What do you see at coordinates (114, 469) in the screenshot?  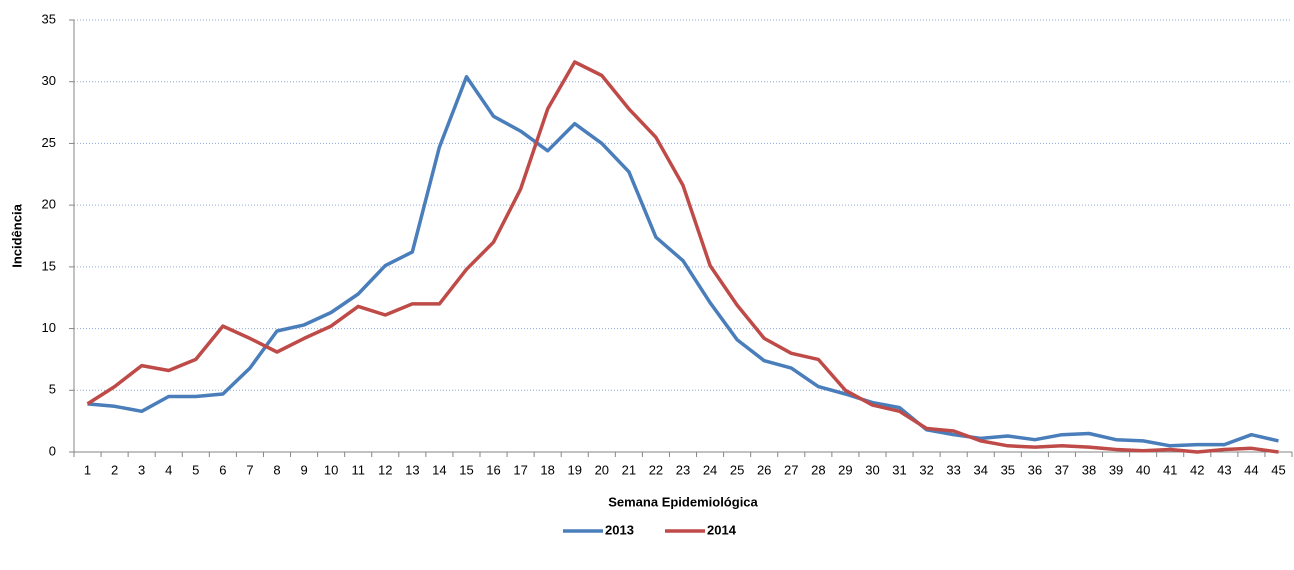 I see `x-tick-label: 2` at bounding box center [114, 469].